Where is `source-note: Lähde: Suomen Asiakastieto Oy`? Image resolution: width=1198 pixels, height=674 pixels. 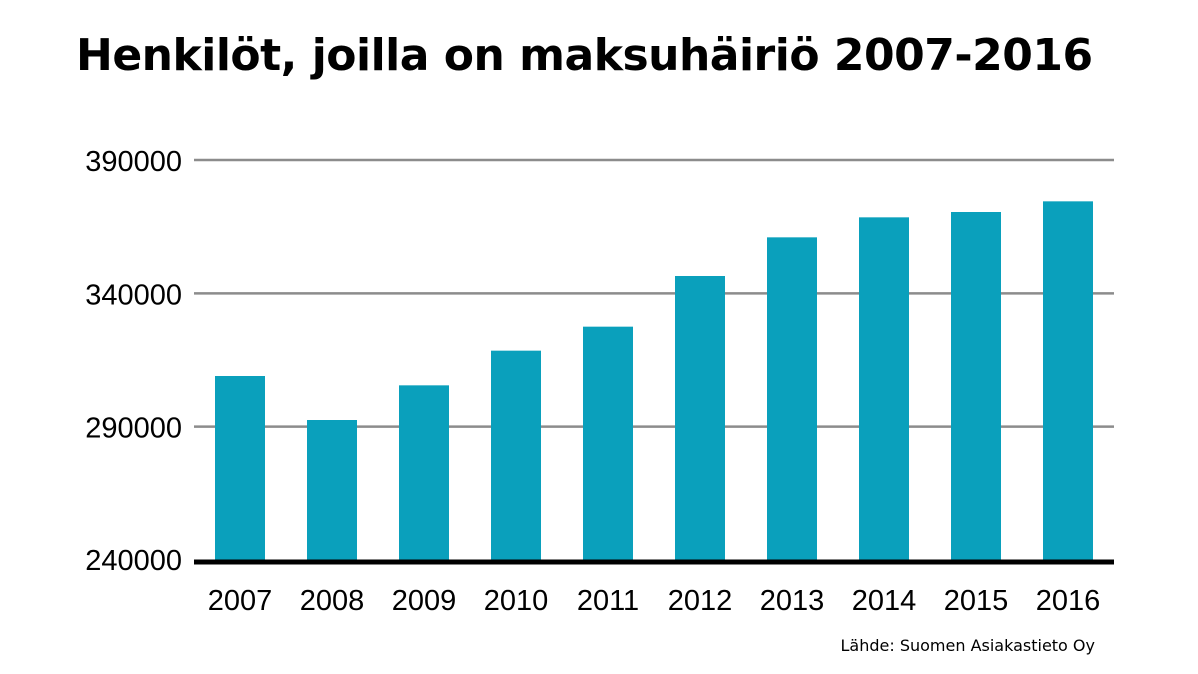
source-note: Lähde: Suomen Asiakastieto Oy is located at coordinates (967, 645).